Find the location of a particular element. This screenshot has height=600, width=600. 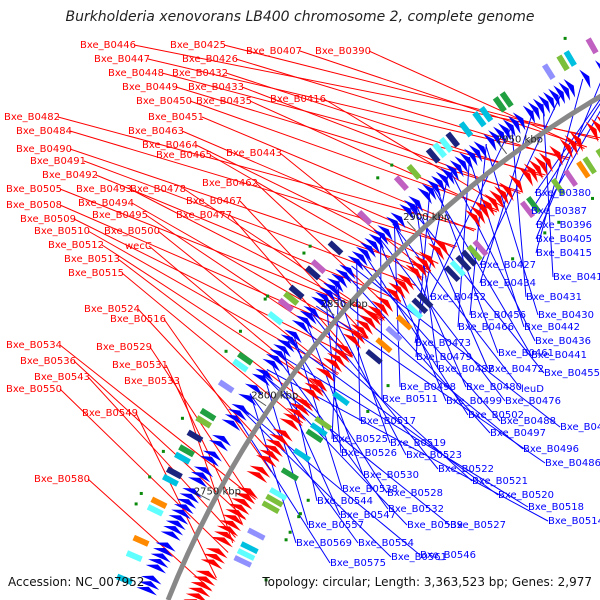

right-gene-label: Bxe_B0441 is located at coordinates (559, 355).